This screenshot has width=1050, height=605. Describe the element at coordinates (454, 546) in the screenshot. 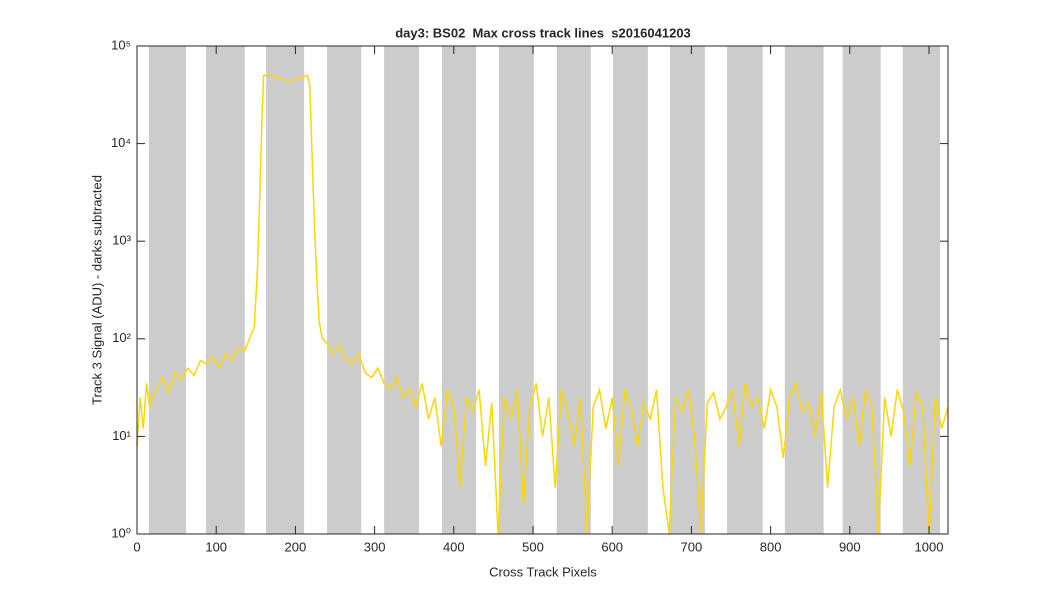

I see `x-tick-label: 400` at that location.